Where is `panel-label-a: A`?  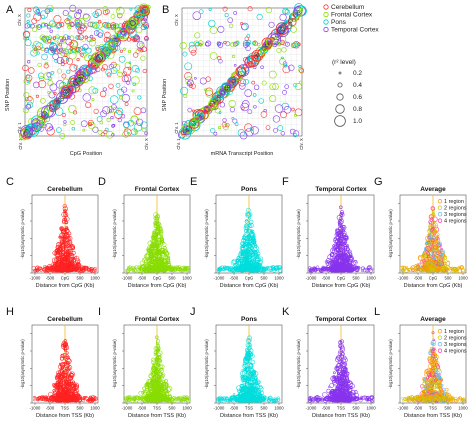
panel-label-a: A is located at coordinates (10, 10).